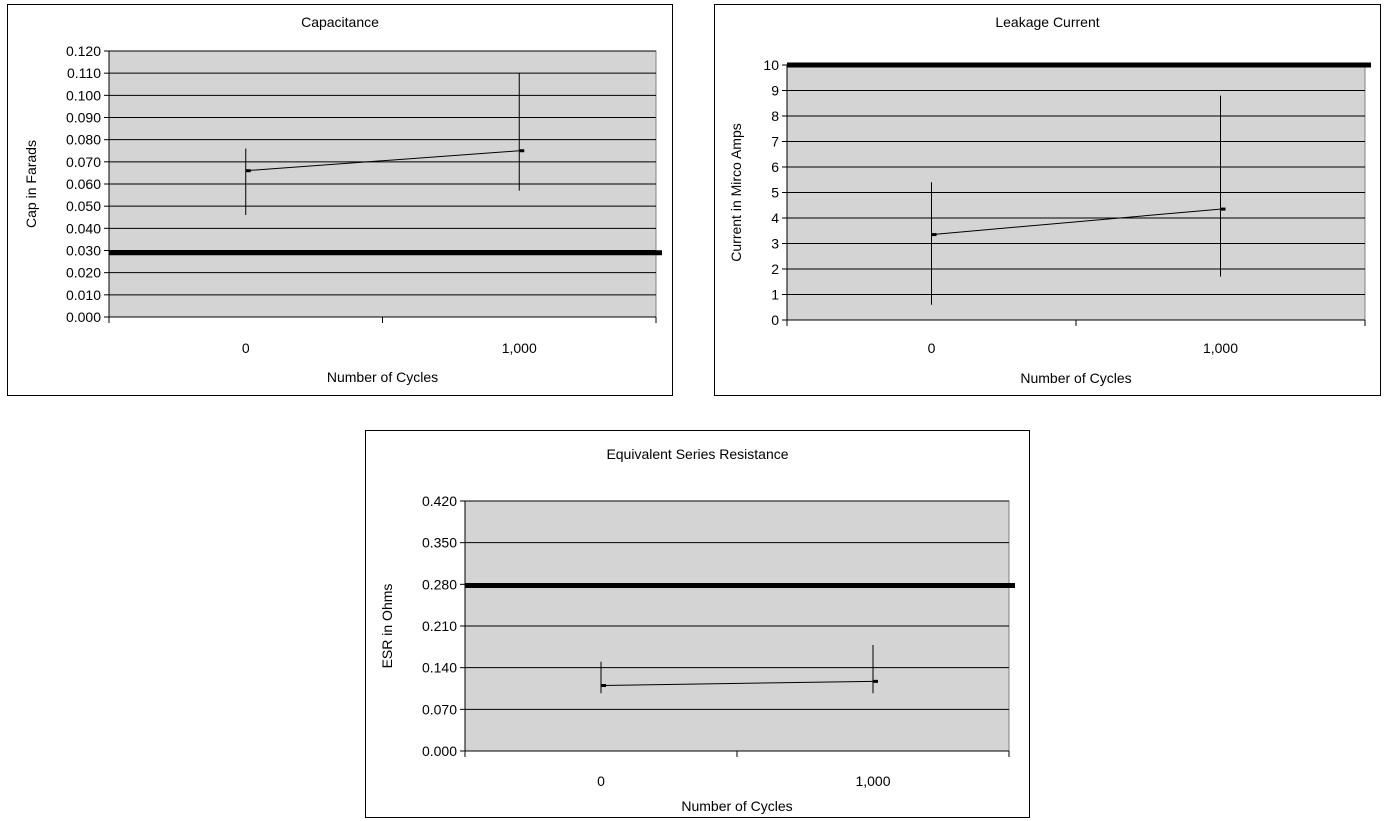 This screenshot has height=821, width=1387. Describe the element at coordinates (775, 193) in the screenshot. I see `y-tick-label: 5` at that location.